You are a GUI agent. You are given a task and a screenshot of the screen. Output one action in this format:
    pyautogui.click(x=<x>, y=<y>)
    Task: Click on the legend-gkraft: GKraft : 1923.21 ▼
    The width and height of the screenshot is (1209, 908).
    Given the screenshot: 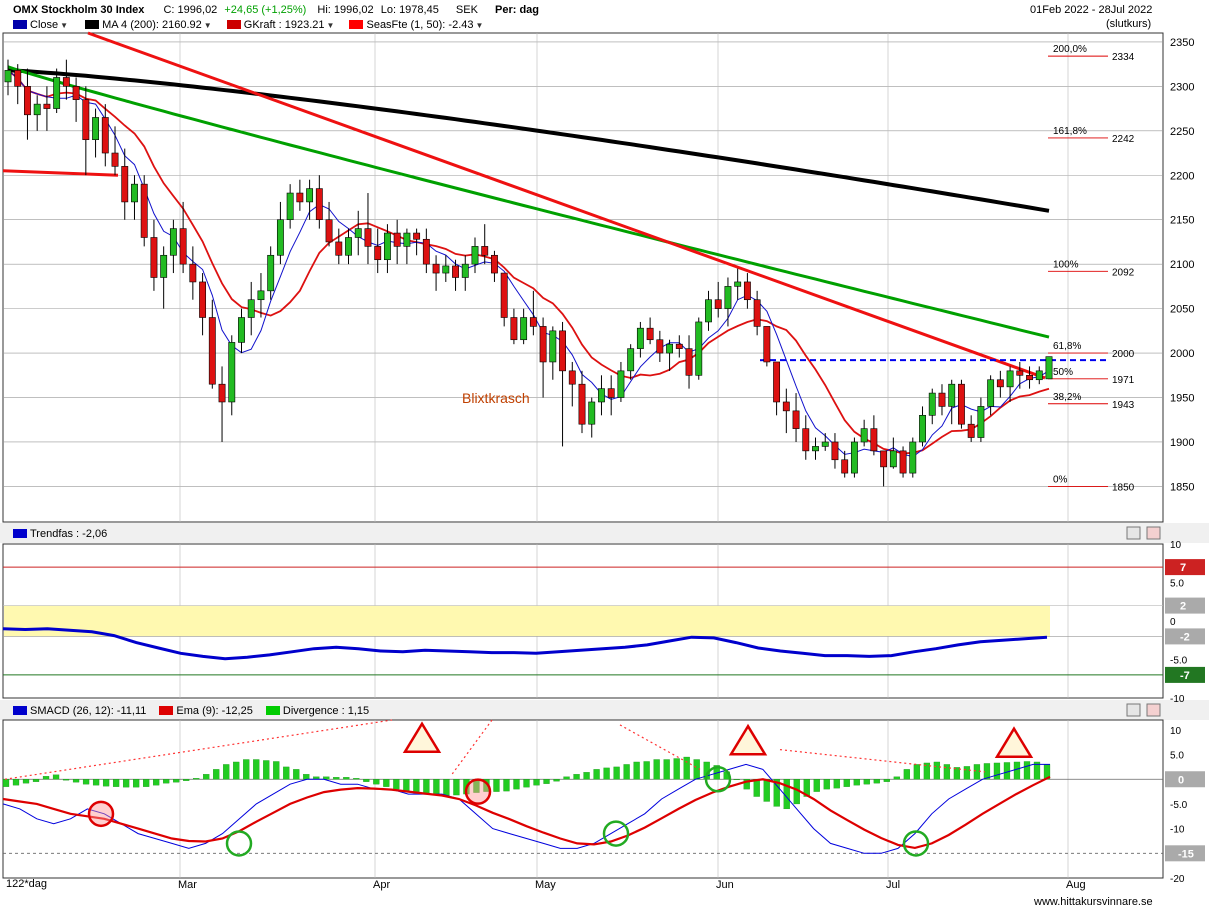 What is the action you would take?
    pyautogui.click(x=280, y=25)
    